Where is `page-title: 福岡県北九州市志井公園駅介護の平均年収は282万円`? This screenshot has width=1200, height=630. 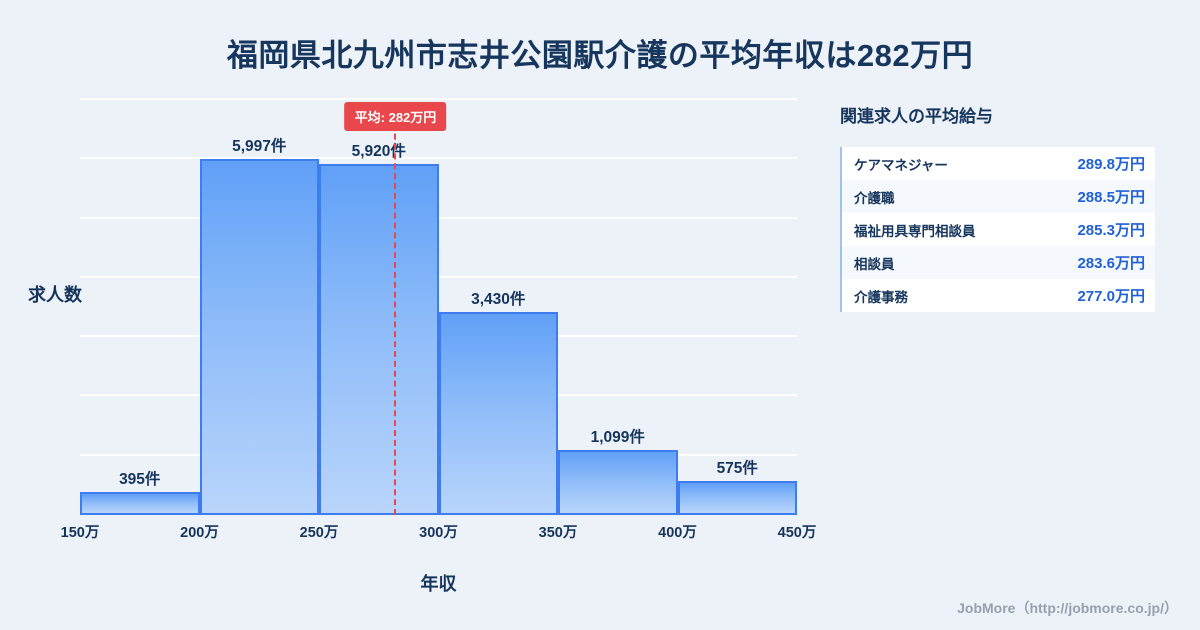 page-title: 福岡県北九州市志井公園駅介護の平均年収は282万円 is located at coordinates (600, 55).